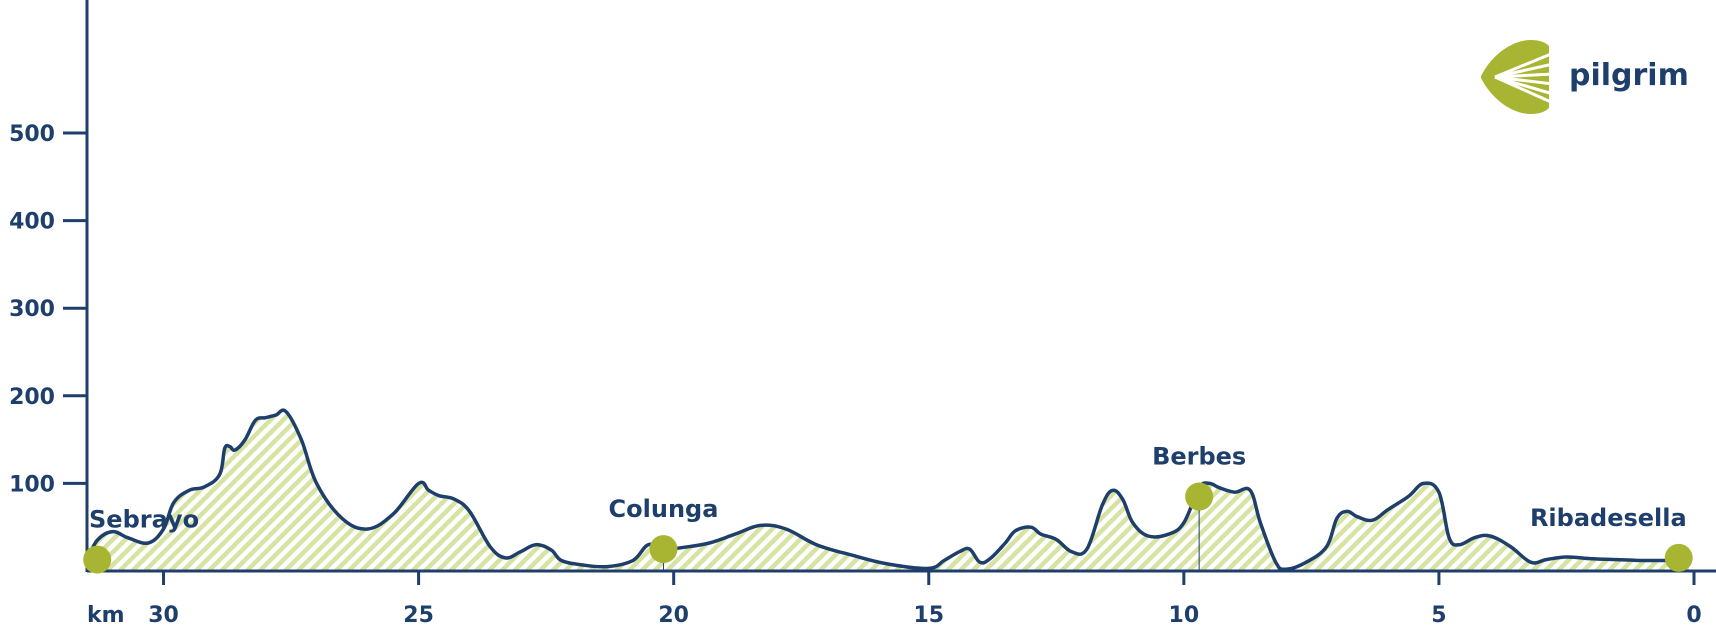  Describe the element at coordinates (1438, 615) in the screenshot. I see `x-tick-label: 5` at that location.